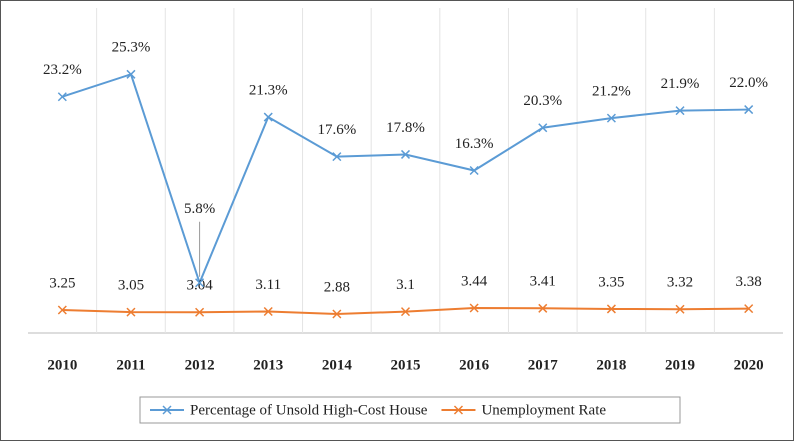 The width and height of the screenshot is (794, 441). I want to click on data-label: 17.6%, so click(336, 130).